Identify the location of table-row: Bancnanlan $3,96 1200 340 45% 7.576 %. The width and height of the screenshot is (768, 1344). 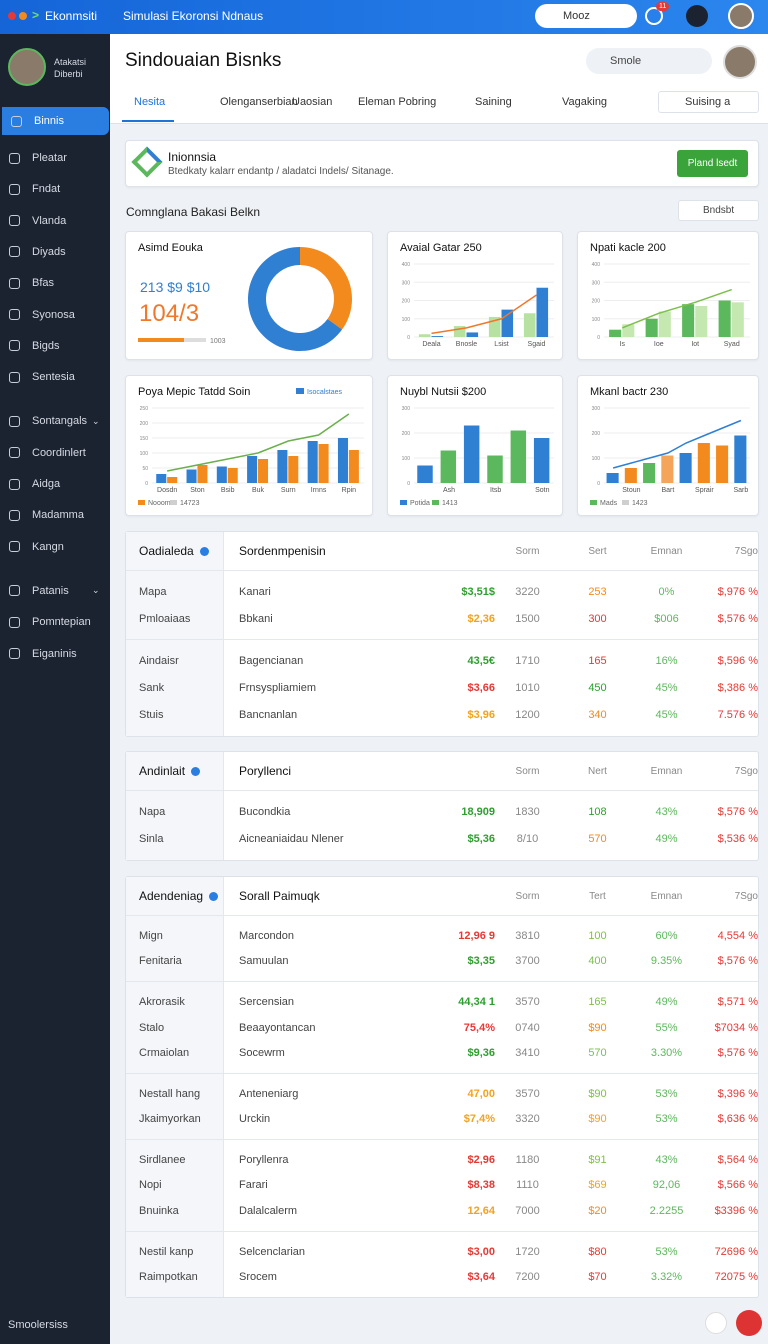
(491, 715).